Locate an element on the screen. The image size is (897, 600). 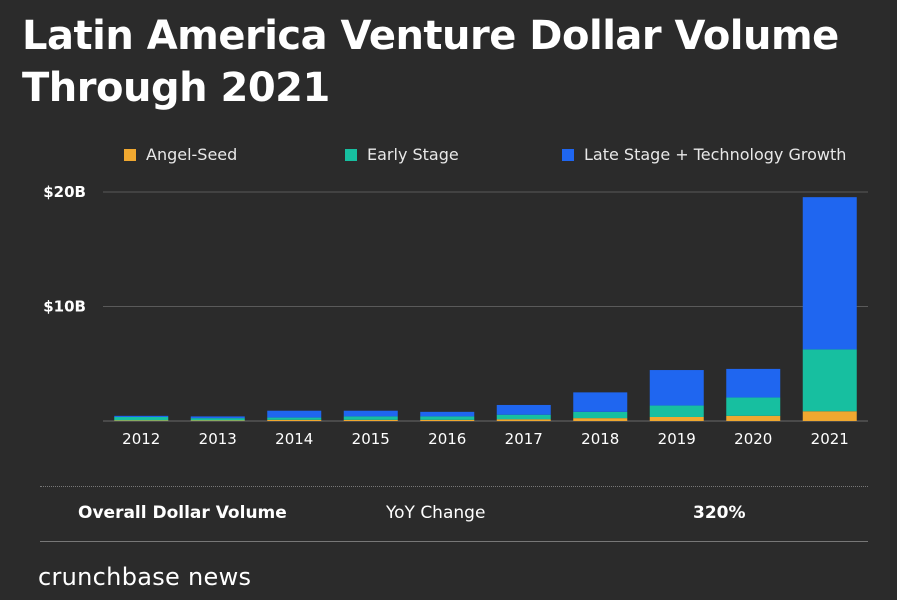
bar-2021-angel-seed is located at coordinates (829, 416).